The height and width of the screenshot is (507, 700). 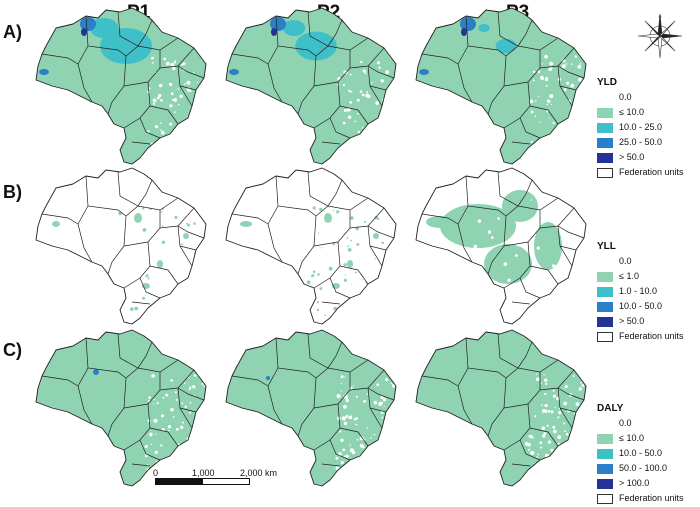 I want to click on legend-daly-title: DALY, so click(x=610, y=408).